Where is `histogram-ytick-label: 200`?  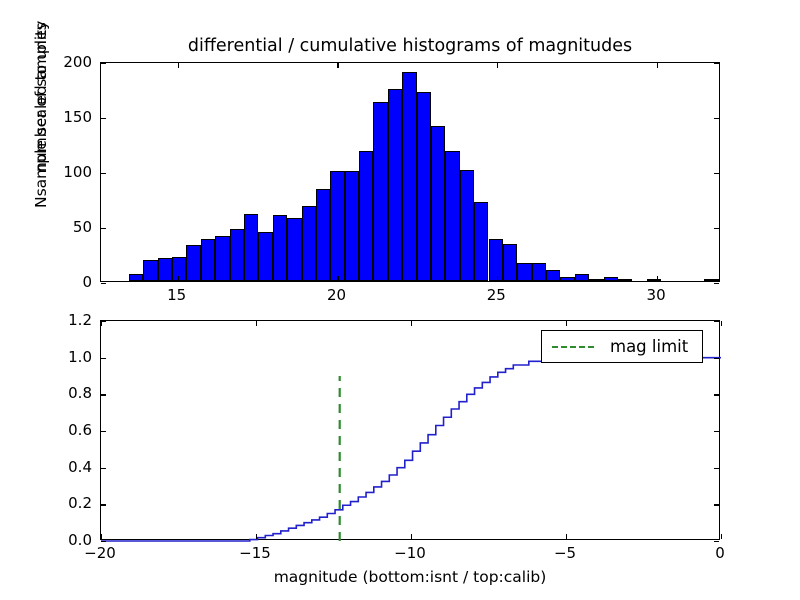 histogram-ytick-label: 200 is located at coordinates (77, 62).